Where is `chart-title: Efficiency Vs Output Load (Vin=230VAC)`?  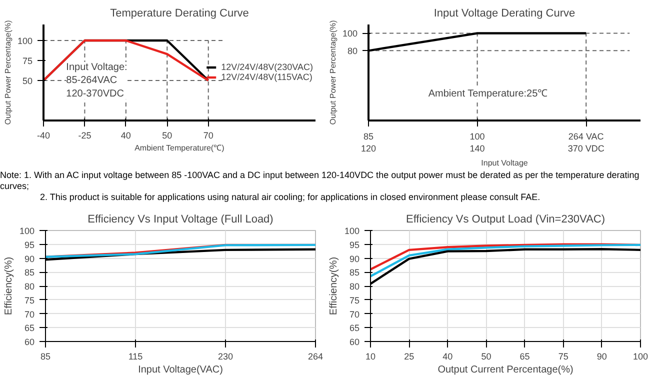
chart-title: Efficiency Vs Output Load (Vin=230VAC) is located at coordinates (506, 220).